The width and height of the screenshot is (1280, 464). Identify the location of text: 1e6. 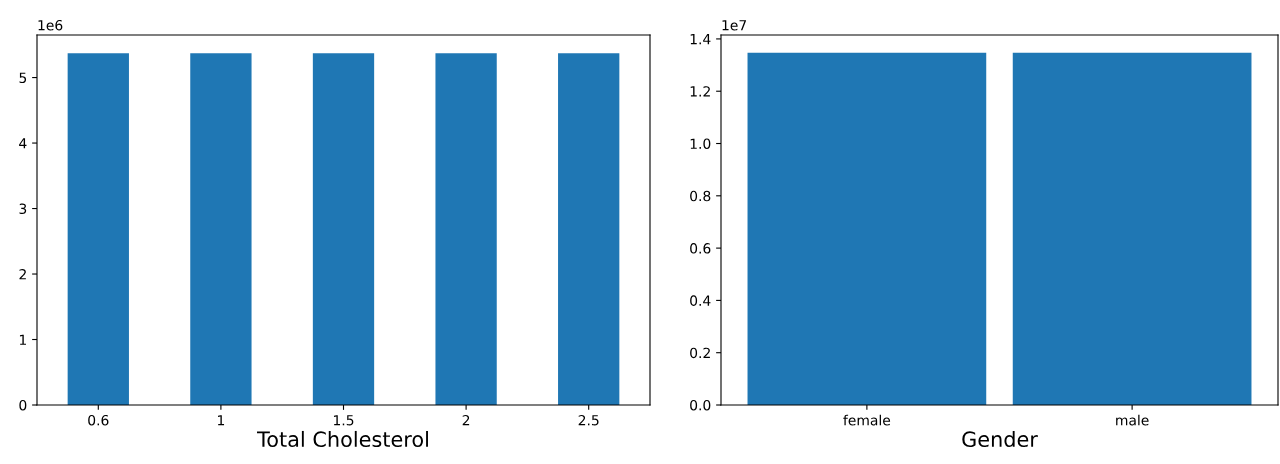
(50, 25).